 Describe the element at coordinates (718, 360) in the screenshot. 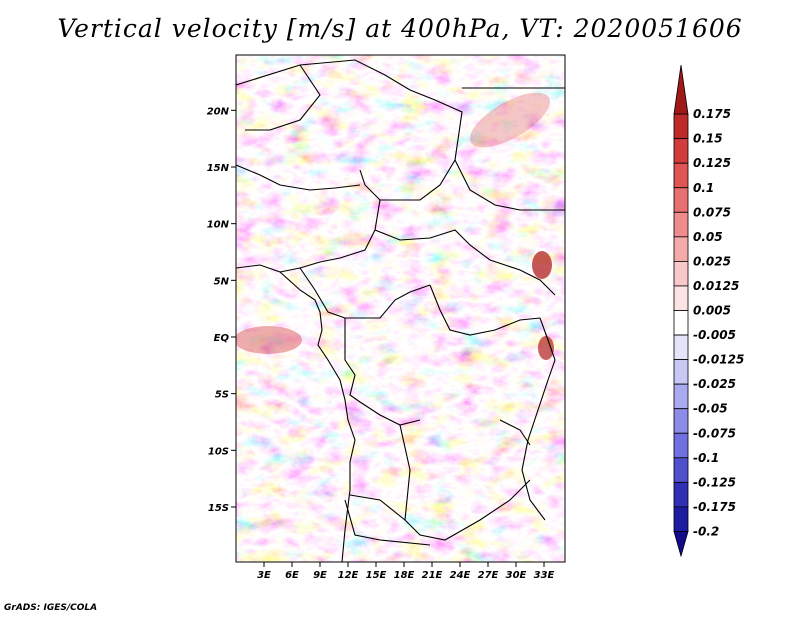

I see `colorbar-label: -0.0125` at that location.